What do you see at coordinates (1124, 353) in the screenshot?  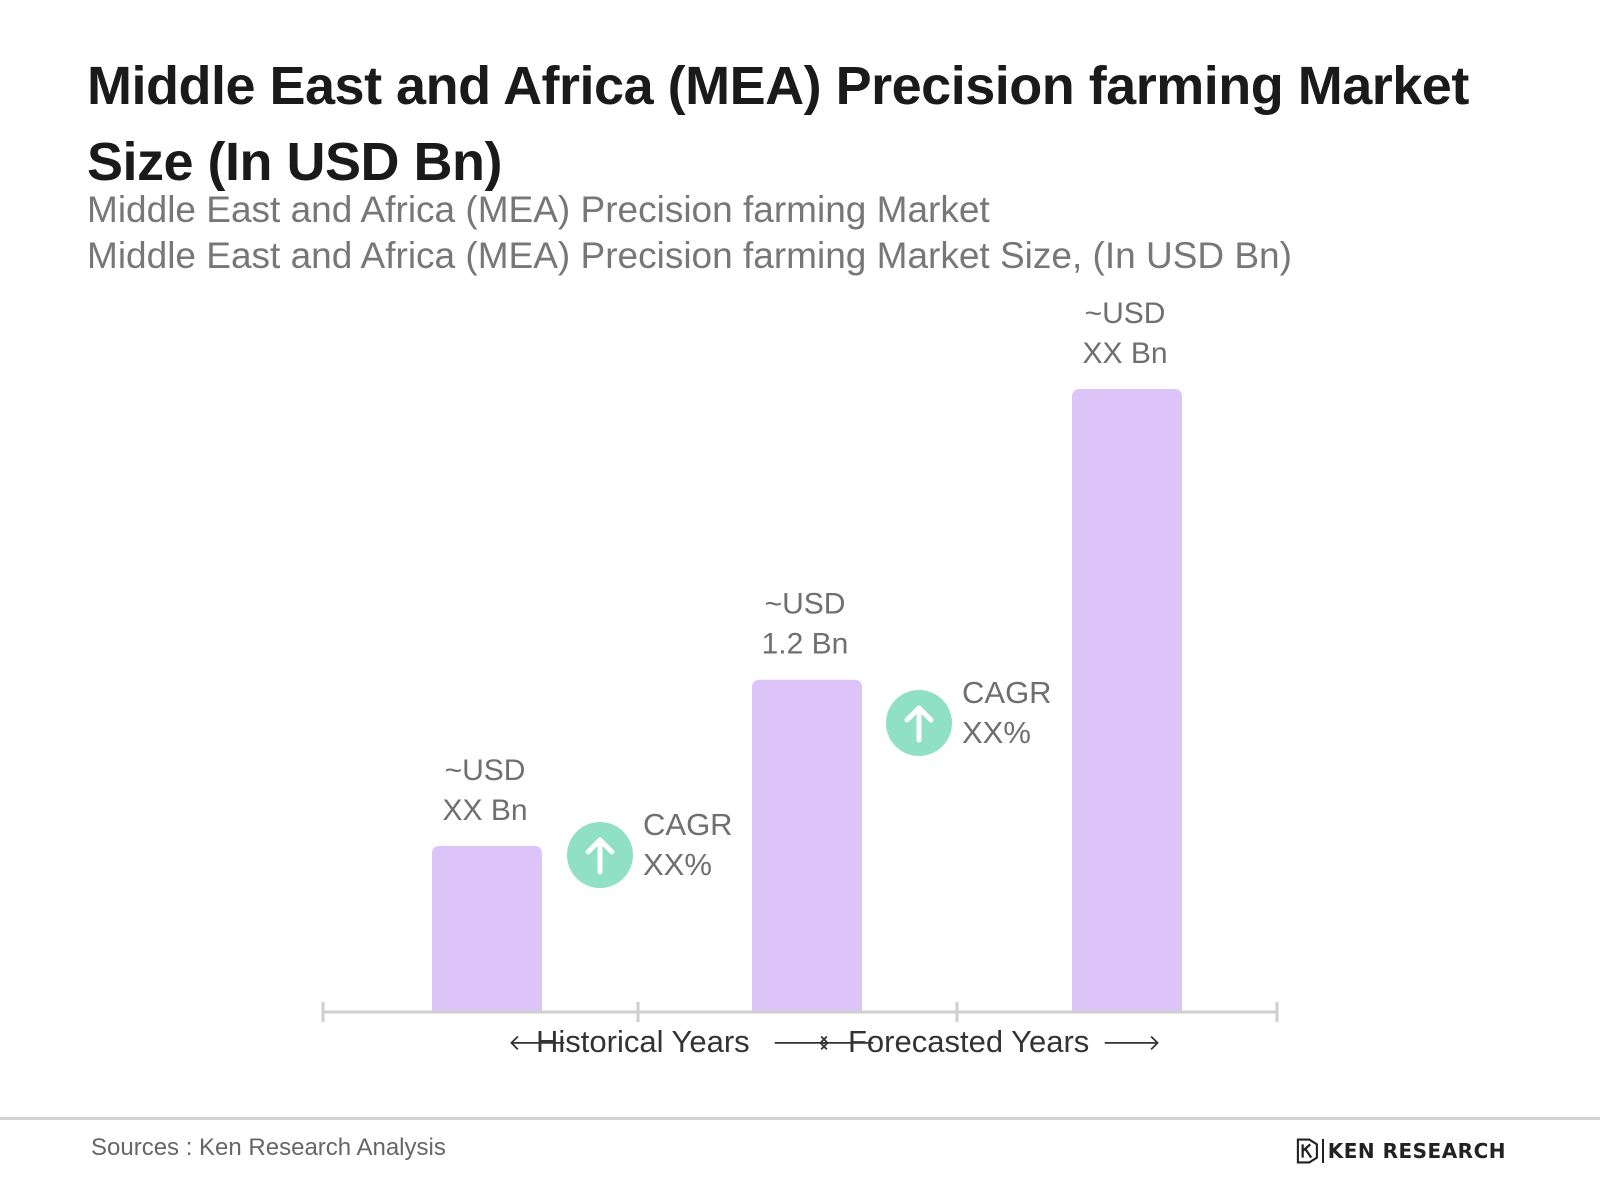 I see `bar-3-label-line-2: XX Bn` at bounding box center [1124, 353].